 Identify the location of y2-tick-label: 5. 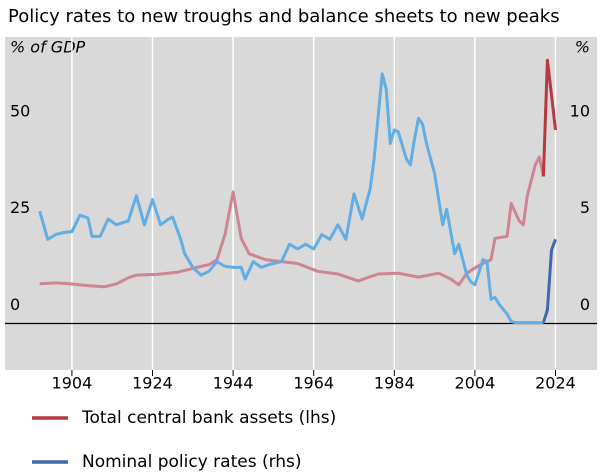
(585, 207).